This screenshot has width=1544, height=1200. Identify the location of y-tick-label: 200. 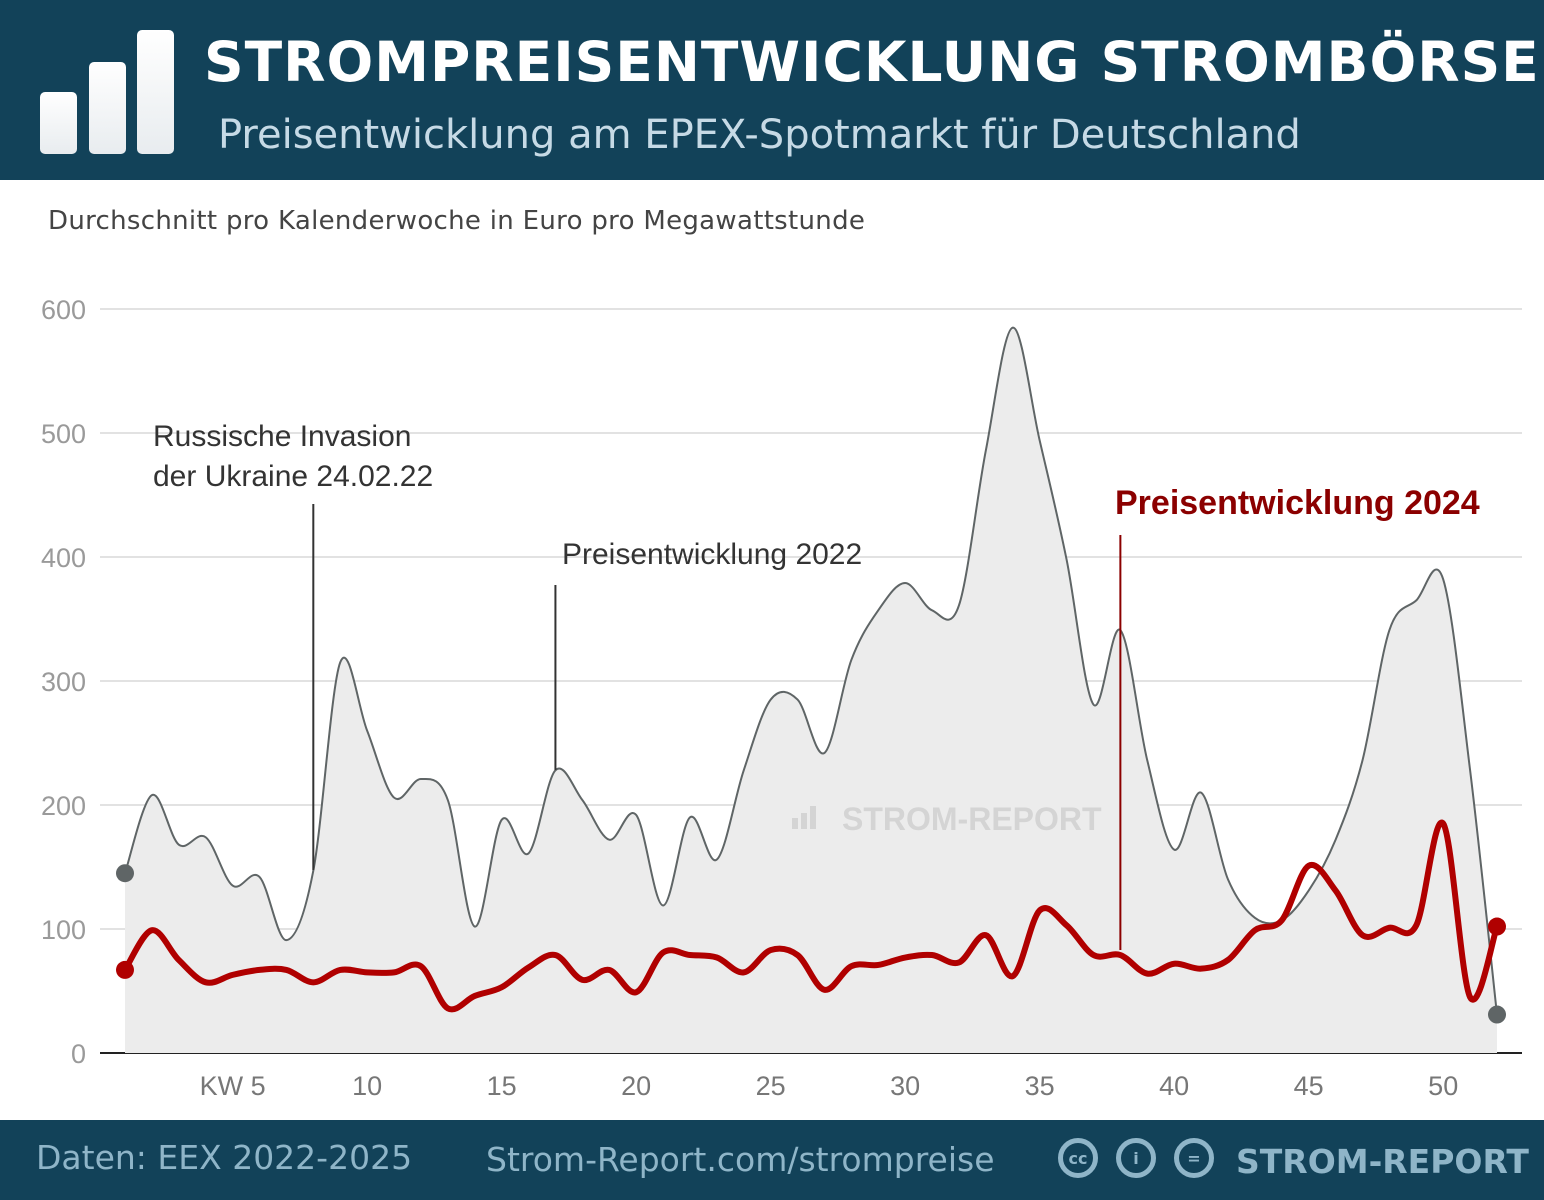
(63, 806).